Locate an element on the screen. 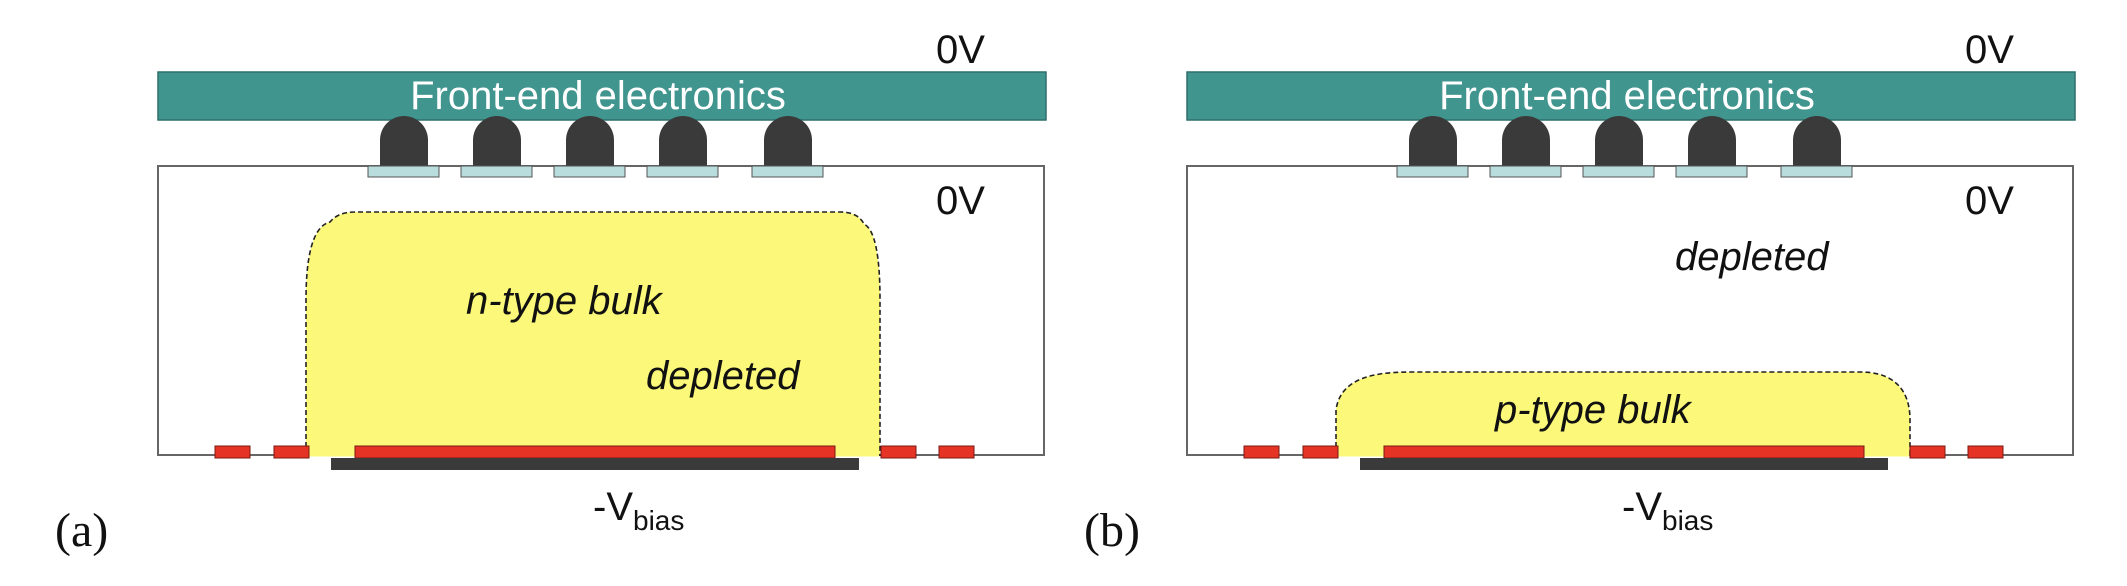 The image size is (2127, 586). depletion-region-b is located at coordinates (1623, 413).